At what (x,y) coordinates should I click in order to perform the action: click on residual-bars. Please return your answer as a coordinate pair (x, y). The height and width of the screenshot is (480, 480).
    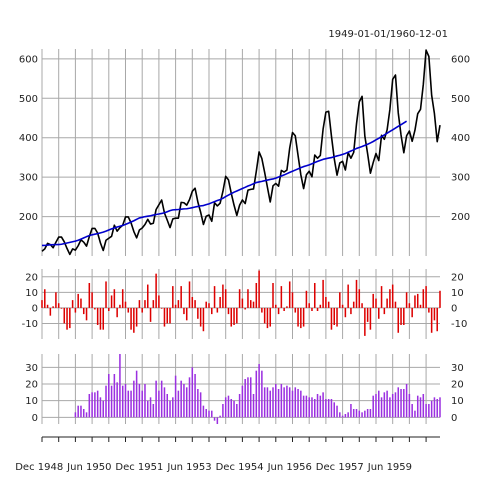
    Looking at the image, I should click on (241, 303).